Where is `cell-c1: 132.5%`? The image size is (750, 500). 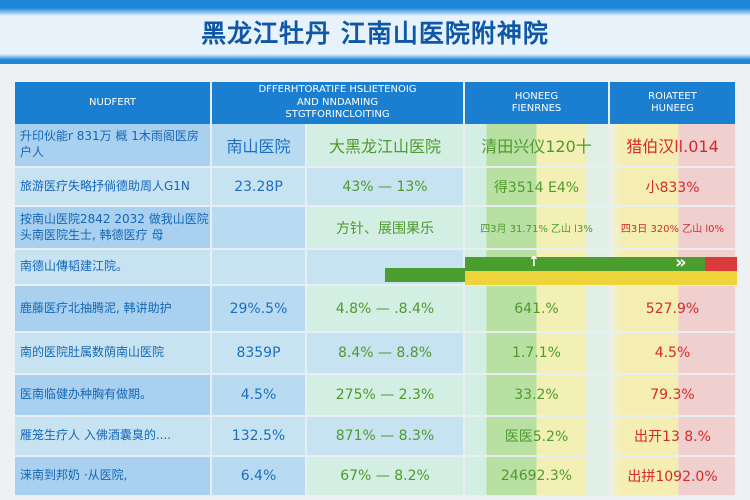 cell-c1: 132.5% is located at coordinates (259, 436).